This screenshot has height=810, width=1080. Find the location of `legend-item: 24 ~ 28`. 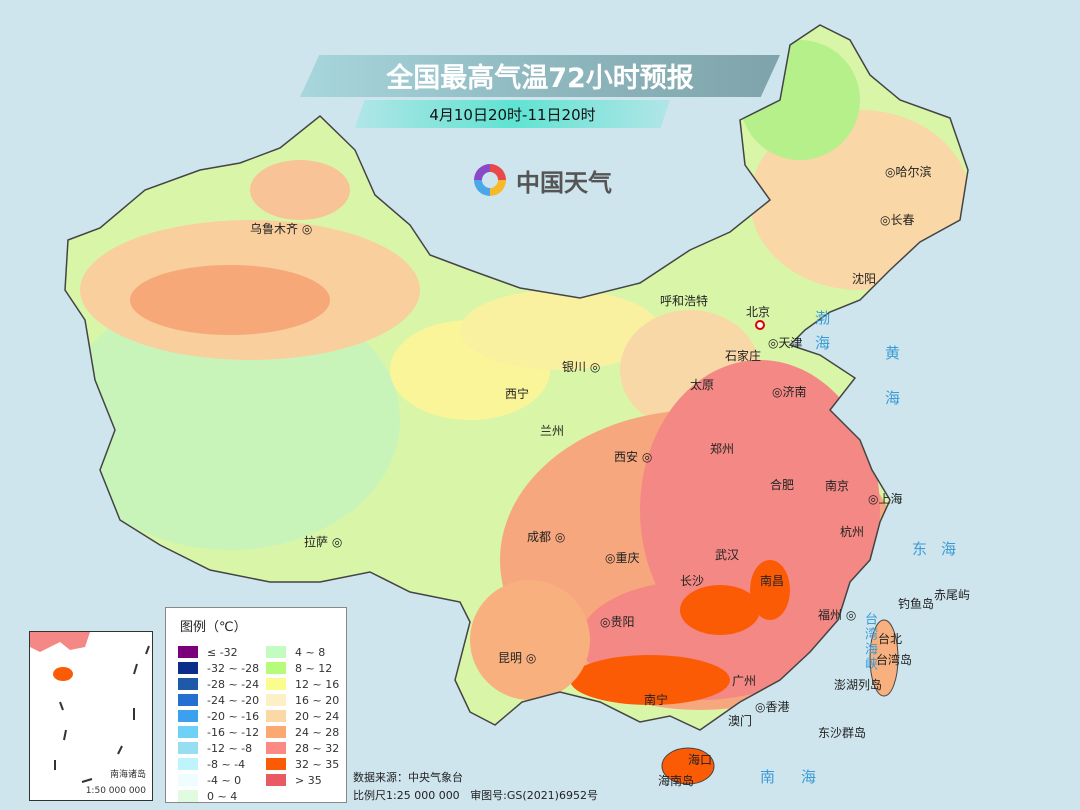

legend-item: 24 ~ 28 is located at coordinates (302, 732).